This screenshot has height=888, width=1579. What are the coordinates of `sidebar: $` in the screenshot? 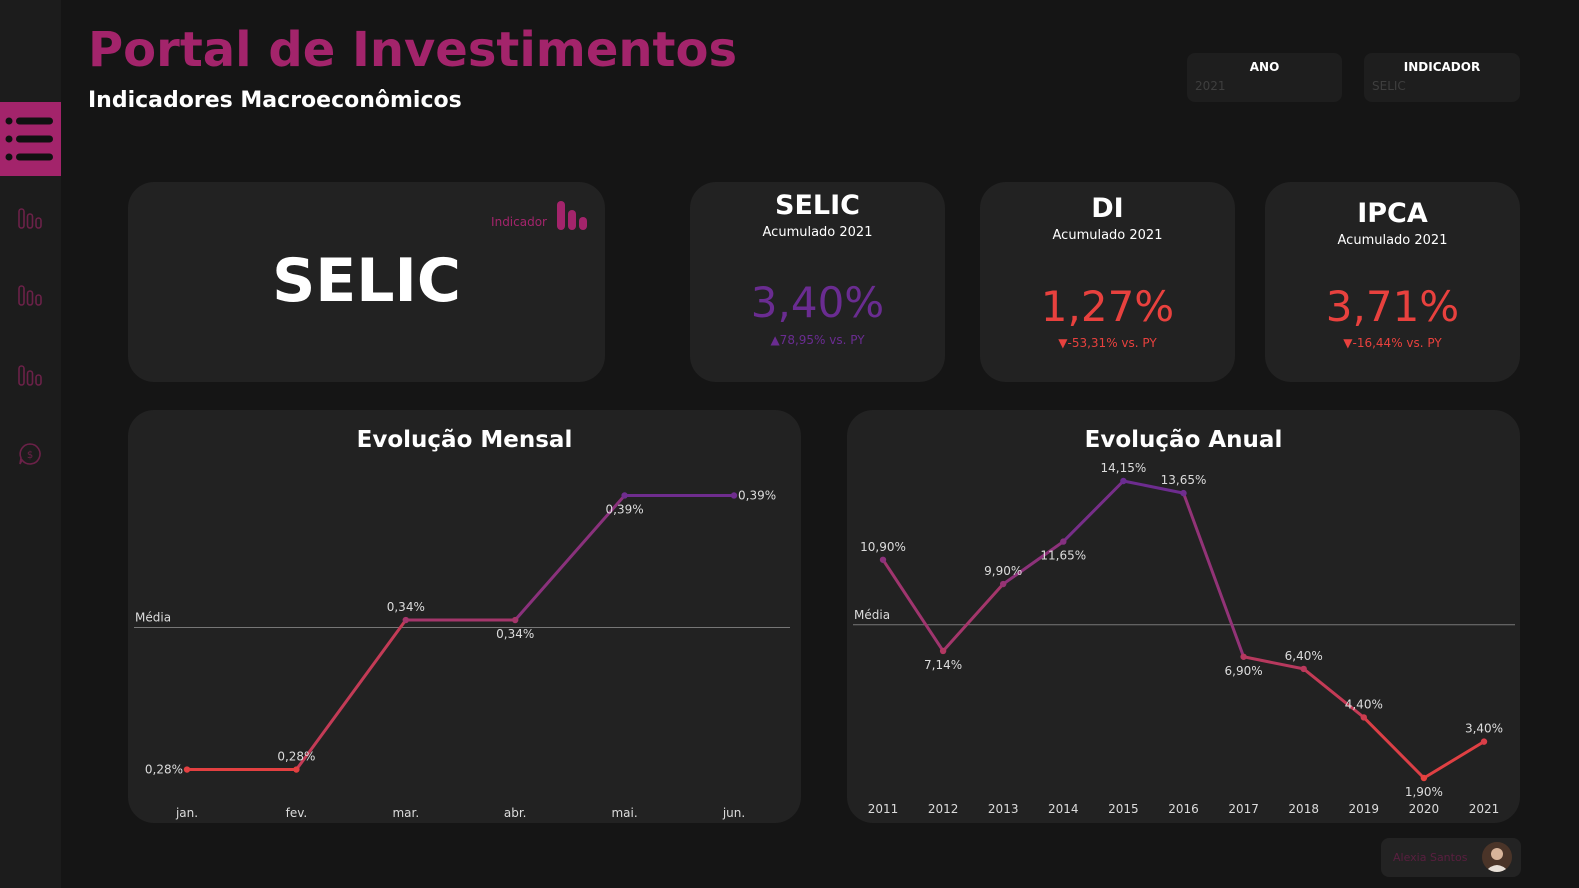 It's located at (30, 444).